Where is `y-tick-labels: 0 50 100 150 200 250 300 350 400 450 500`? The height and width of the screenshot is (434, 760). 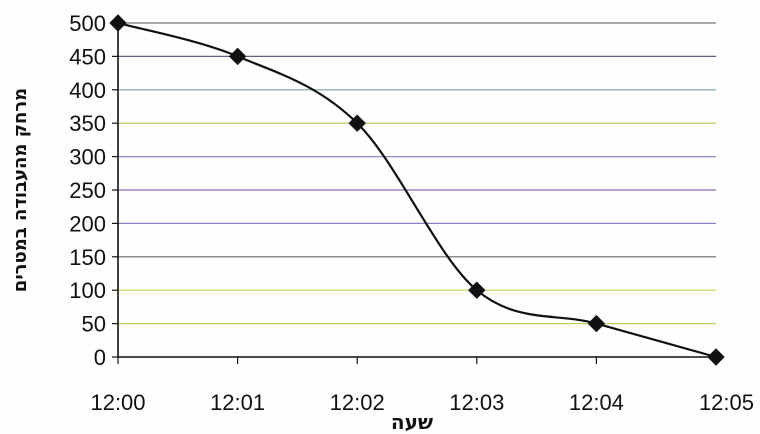
y-tick-labels: 0 50 100 150 200 250 300 350 400 450 500 is located at coordinates (87, 190).